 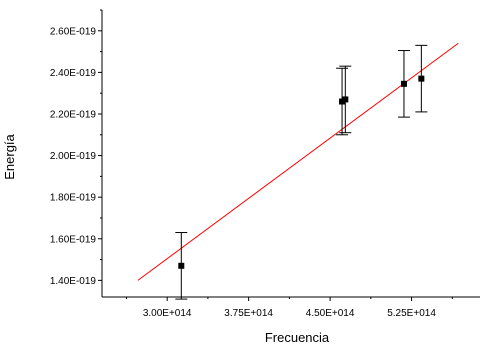 I want to click on x-tick-label: 3.75E+014, so click(x=248, y=313).